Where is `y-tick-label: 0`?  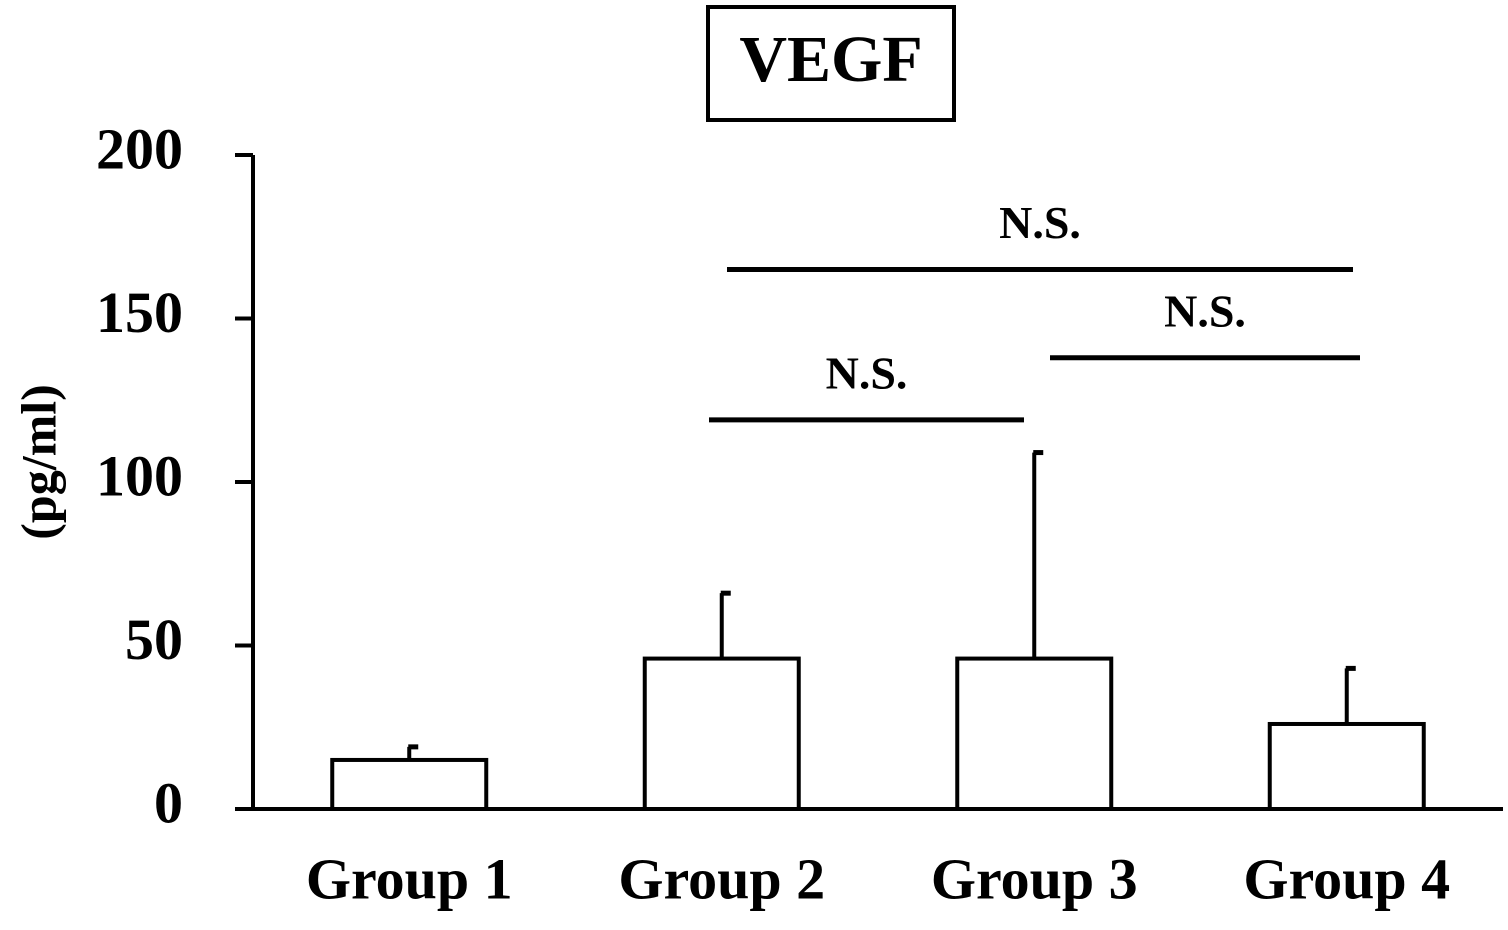 y-tick-label: 0 is located at coordinates (168, 802).